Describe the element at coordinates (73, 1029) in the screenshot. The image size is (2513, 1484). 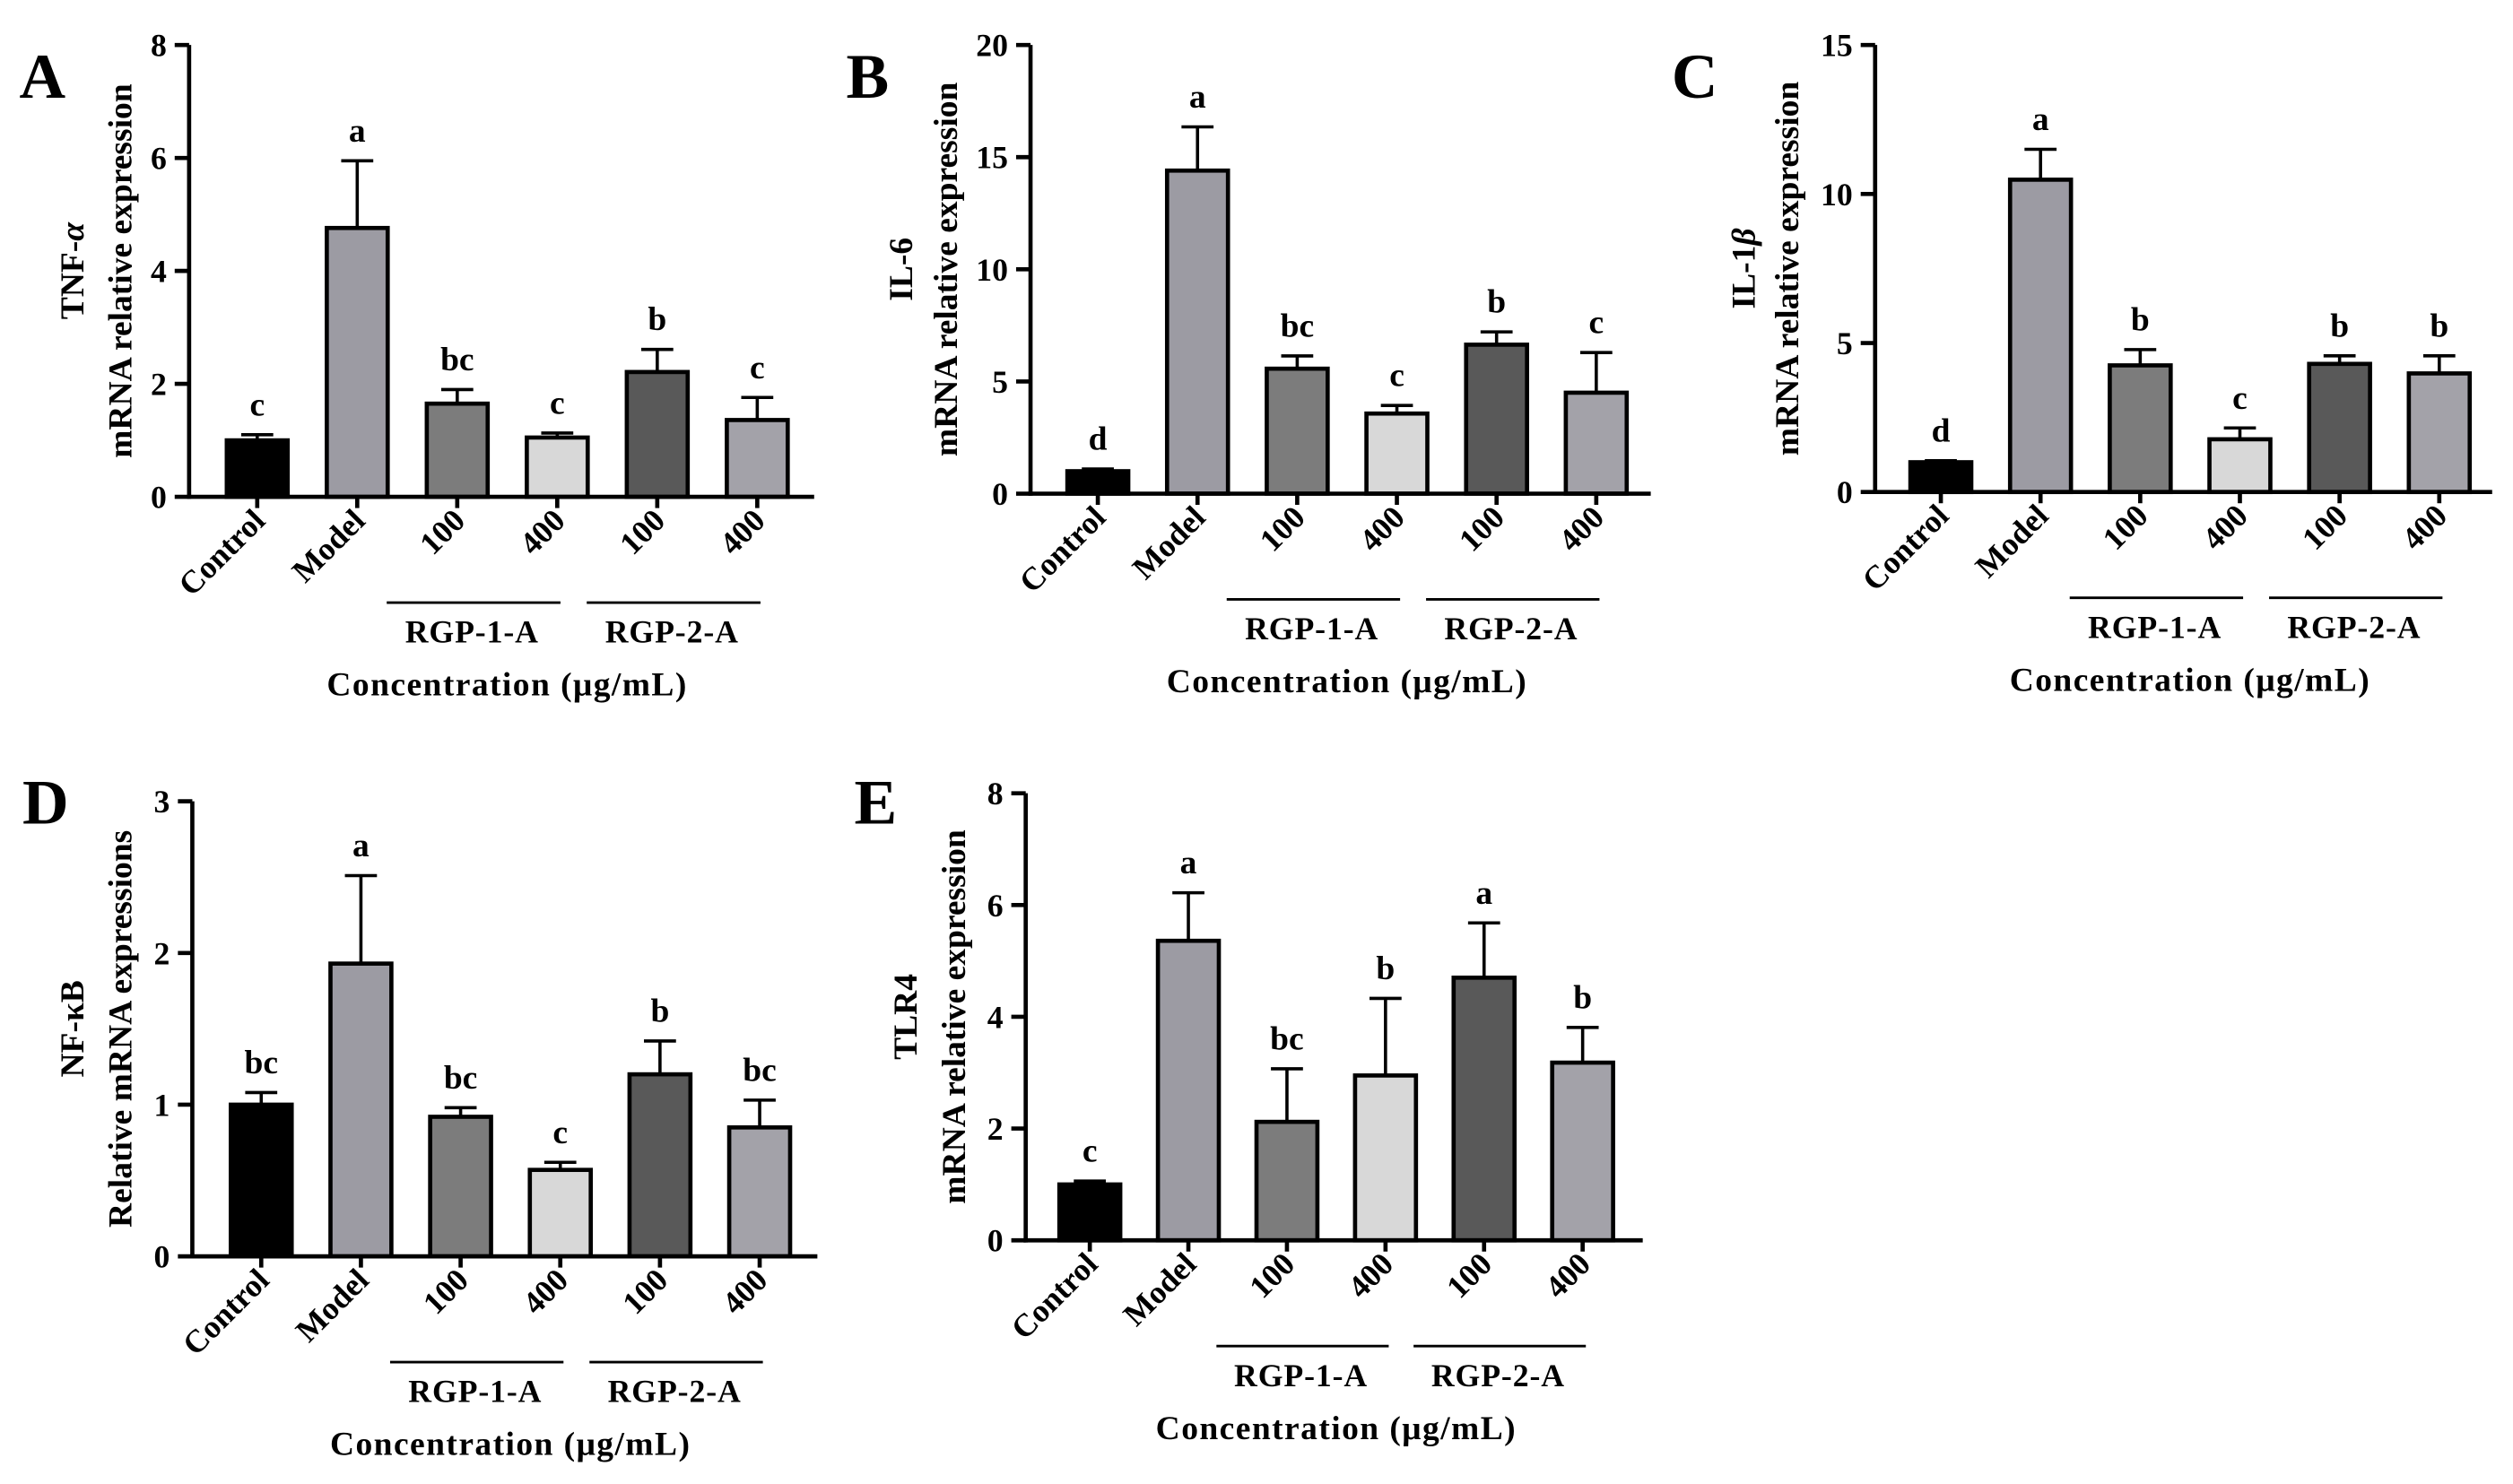
I see `y-axis-title: NF-κB` at that location.